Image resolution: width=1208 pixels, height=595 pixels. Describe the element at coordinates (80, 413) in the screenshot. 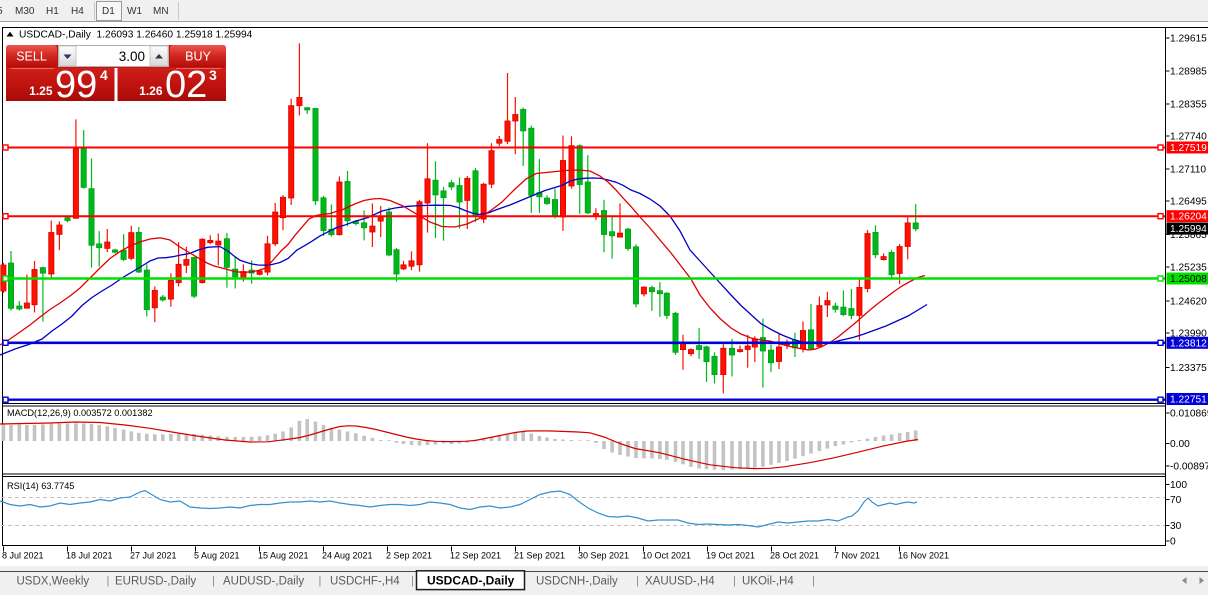

I see `svg-text:MACD(12,26,9) 0.003572 0.00138: MACD(12,26,9) 0.003572 0.001382` at that location.